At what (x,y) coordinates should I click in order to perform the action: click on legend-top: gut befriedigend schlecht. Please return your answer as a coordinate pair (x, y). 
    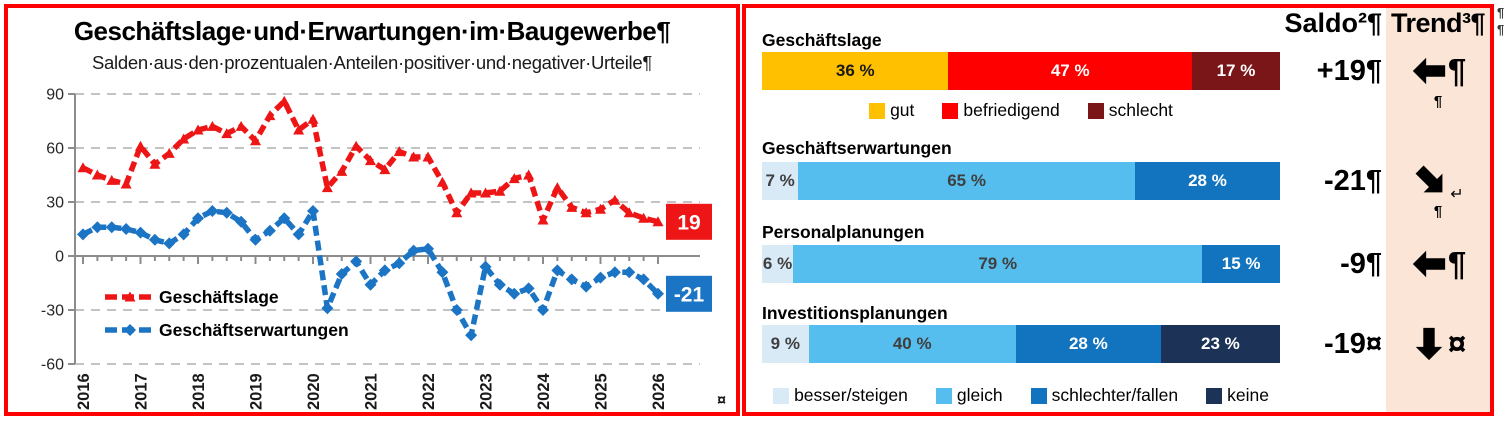
    Looking at the image, I should click on (1021, 110).